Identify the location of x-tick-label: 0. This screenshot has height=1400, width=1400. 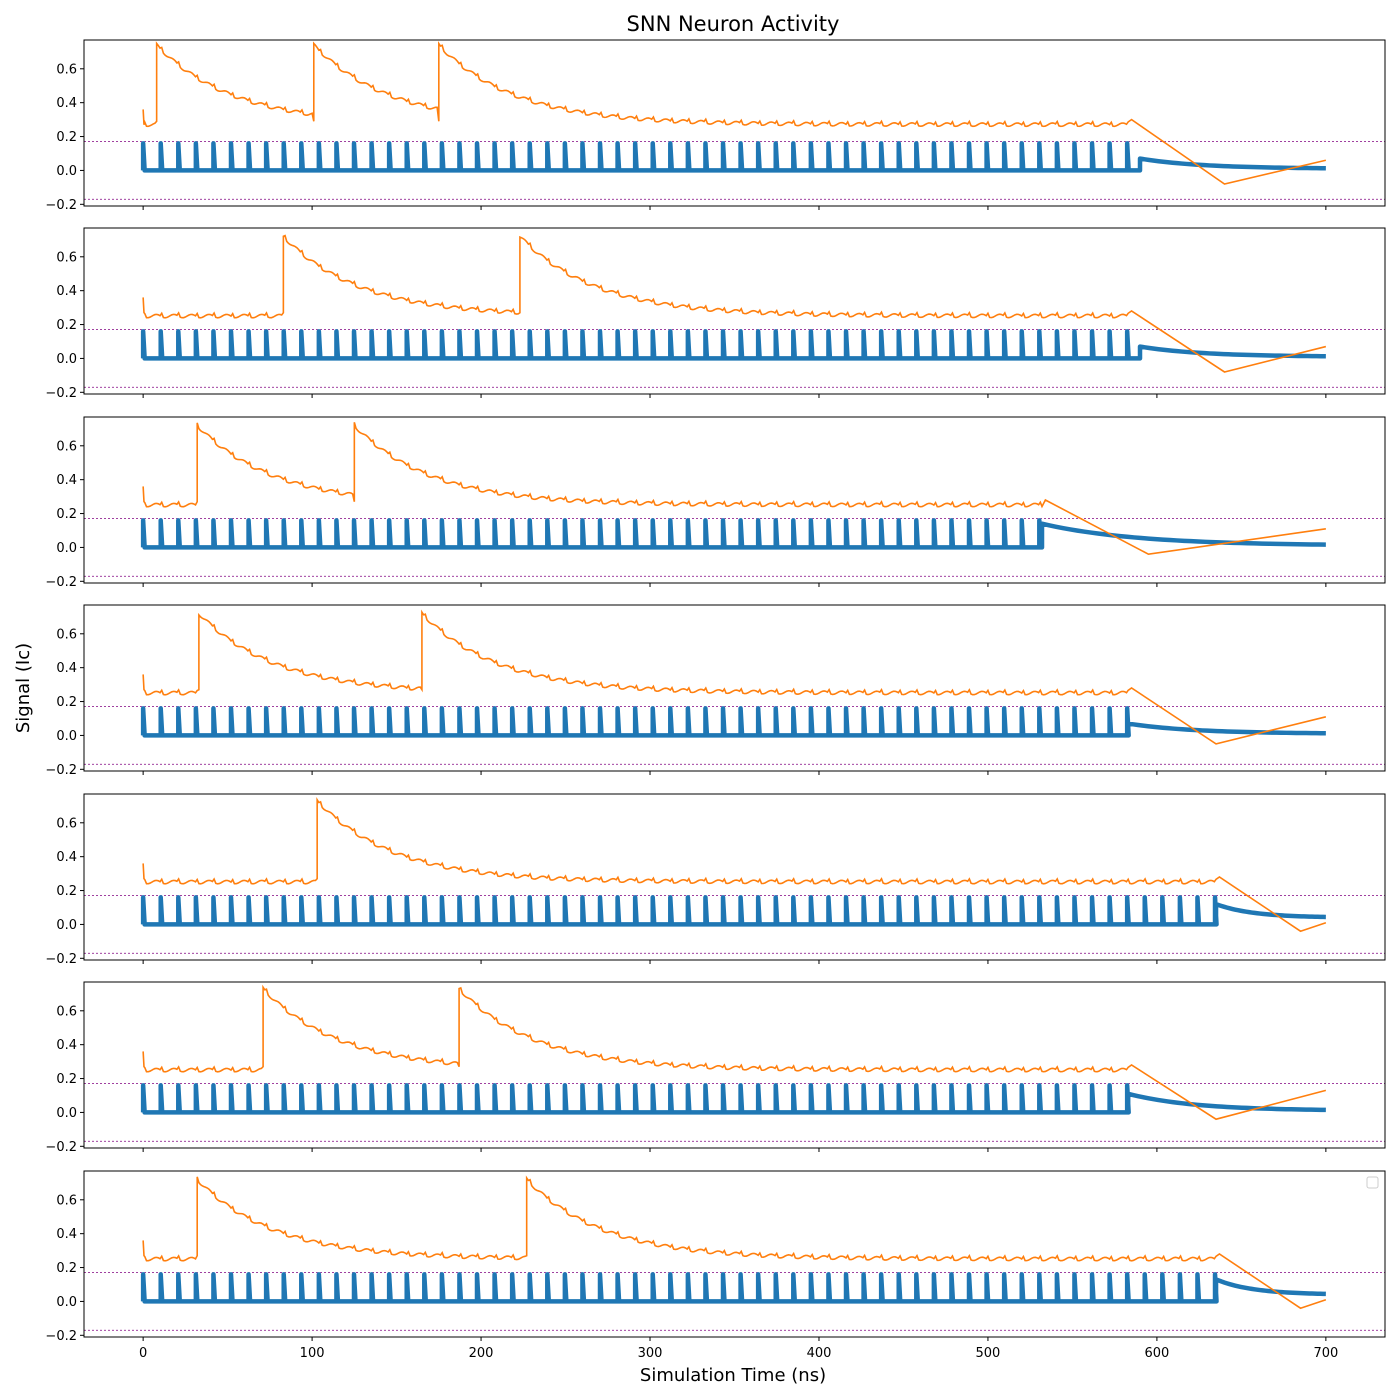
(143, 1353).